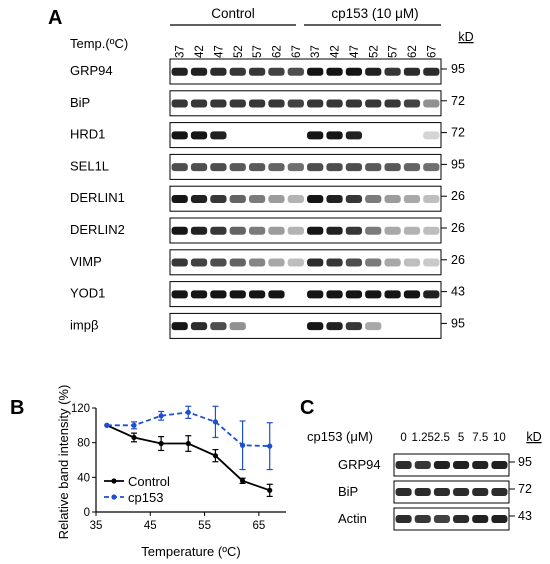 Image resolution: width=550 pixels, height=564 pixels. Describe the element at coordinates (458, 101) in the screenshot. I see `marker-label: 72` at that location.